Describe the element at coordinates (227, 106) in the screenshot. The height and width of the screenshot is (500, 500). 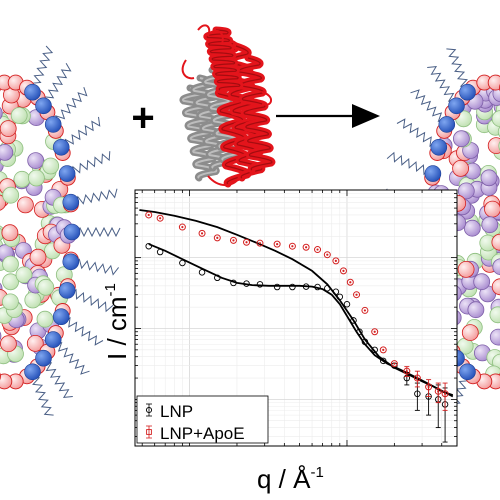
I see `apoe-protein-ribbon` at that location.